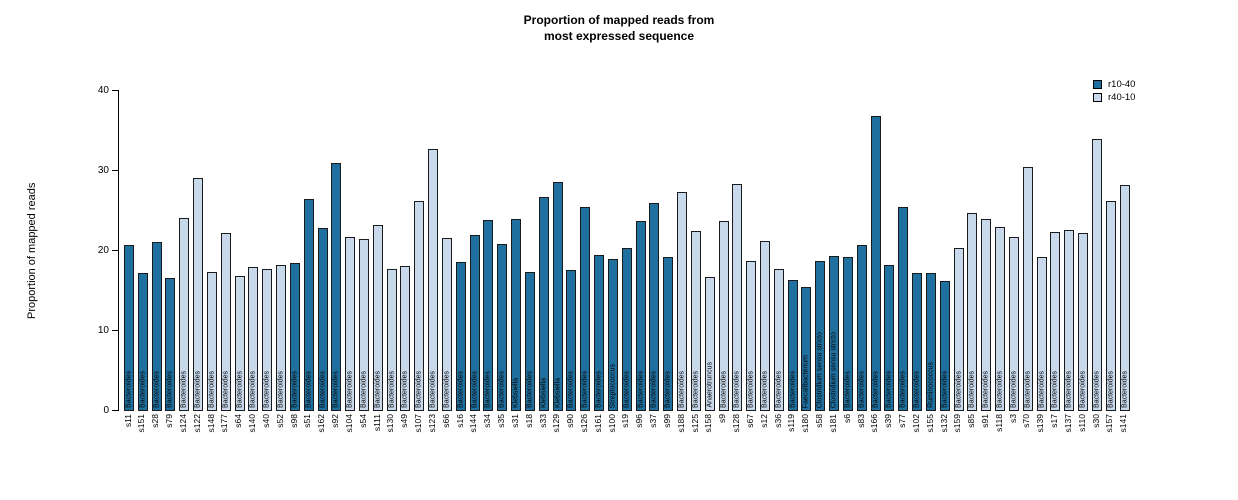 This screenshot has height=500, width=1238. Describe the element at coordinates (280, 421) in the screenshot. I see `x-label-slot: s52` at that location.